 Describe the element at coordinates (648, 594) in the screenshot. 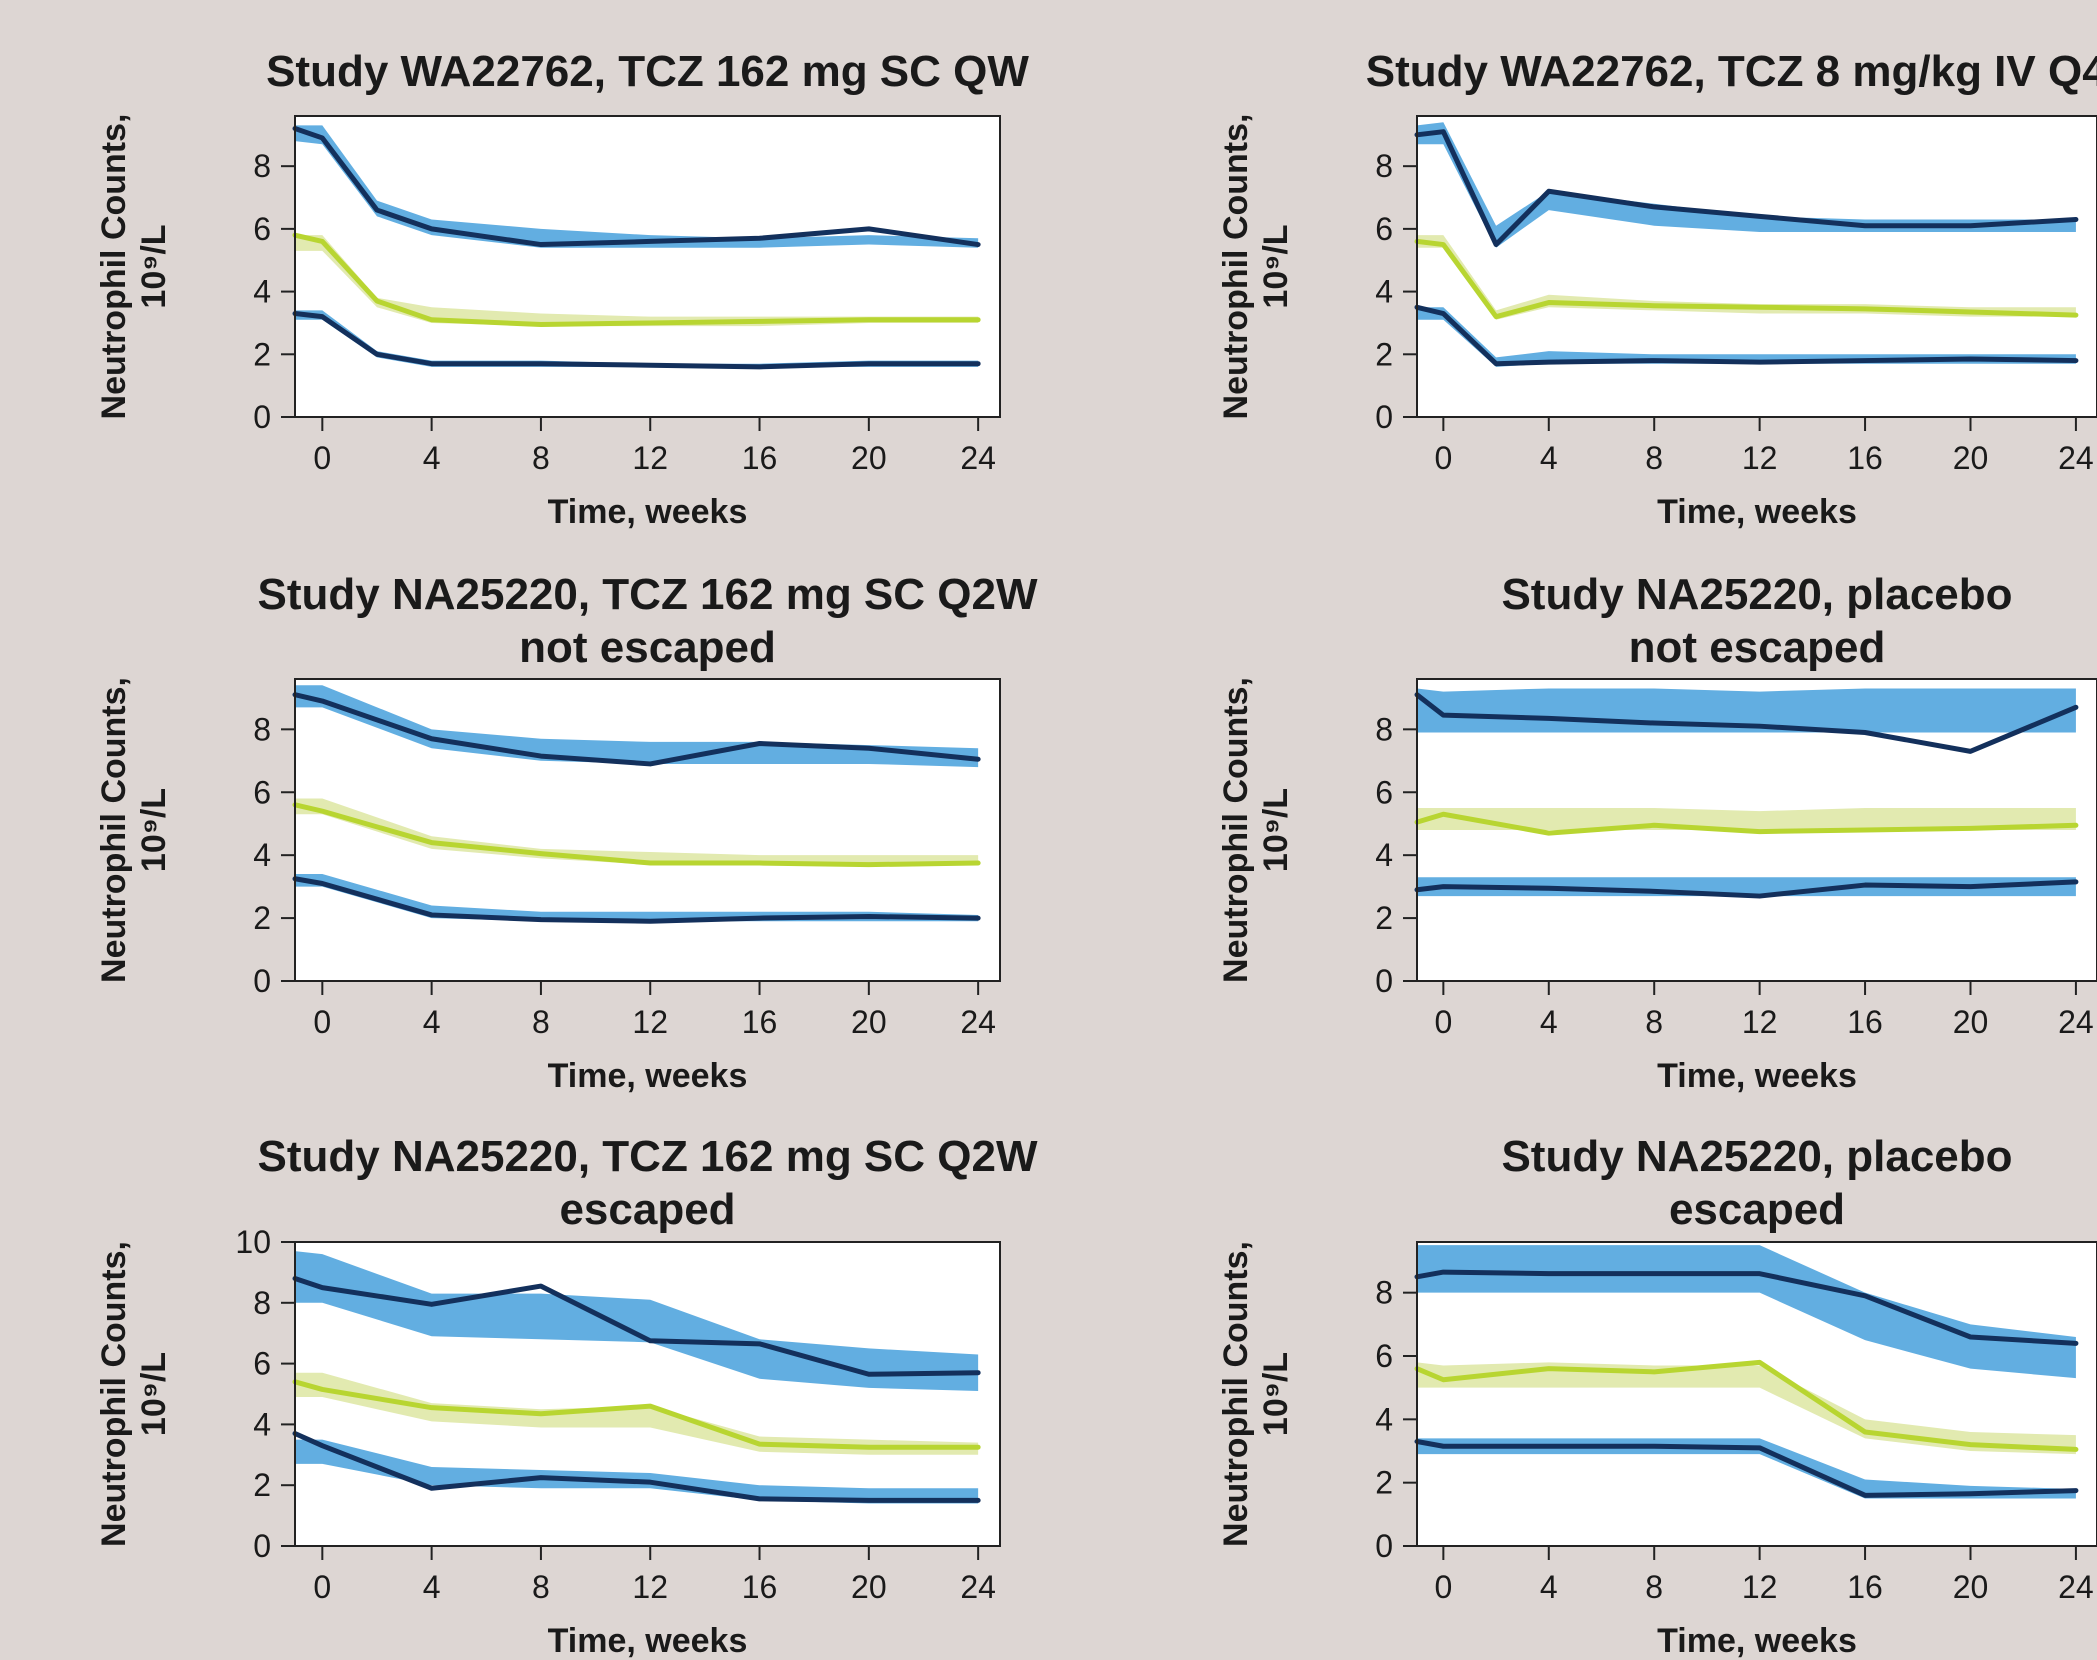

I see `panel-title: Study NA25220, TCZ 162 mg SC Q2W` at that location.